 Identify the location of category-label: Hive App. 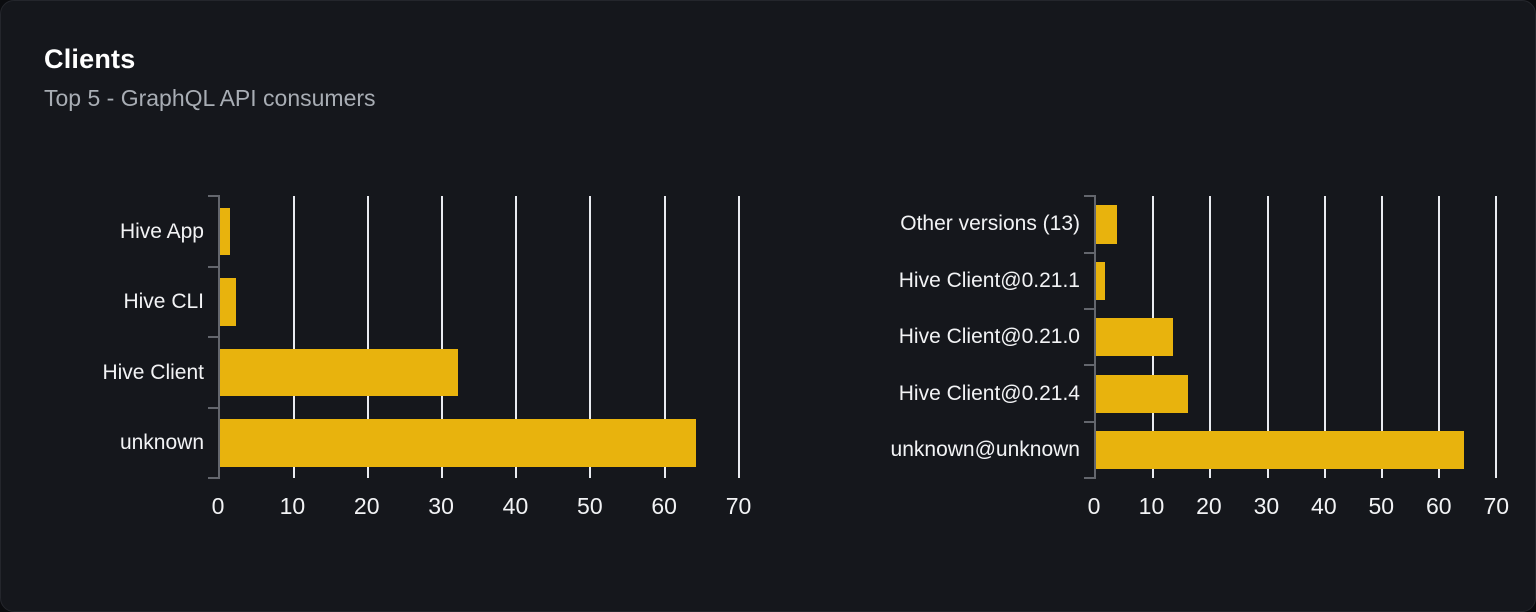
(161, 231).